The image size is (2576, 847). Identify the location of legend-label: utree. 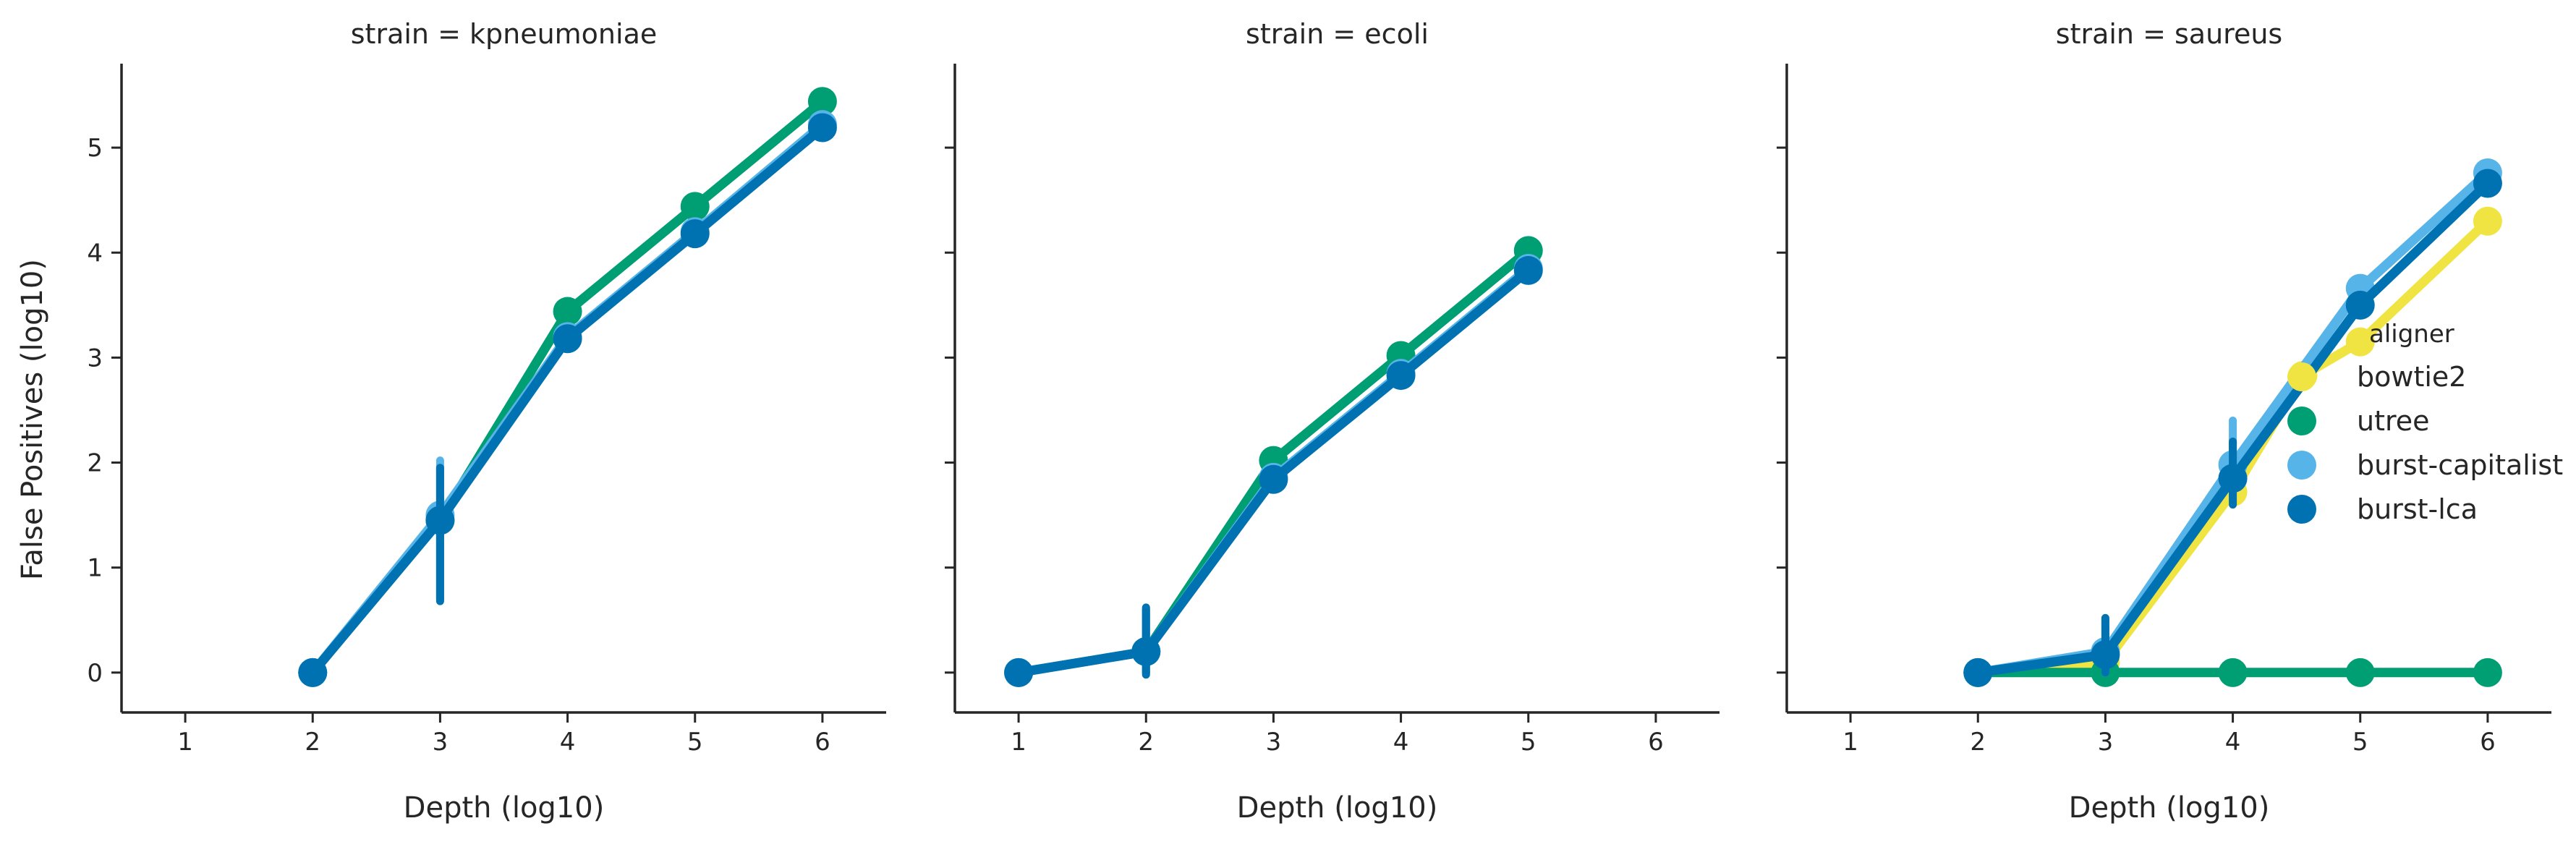
(2393, 421).